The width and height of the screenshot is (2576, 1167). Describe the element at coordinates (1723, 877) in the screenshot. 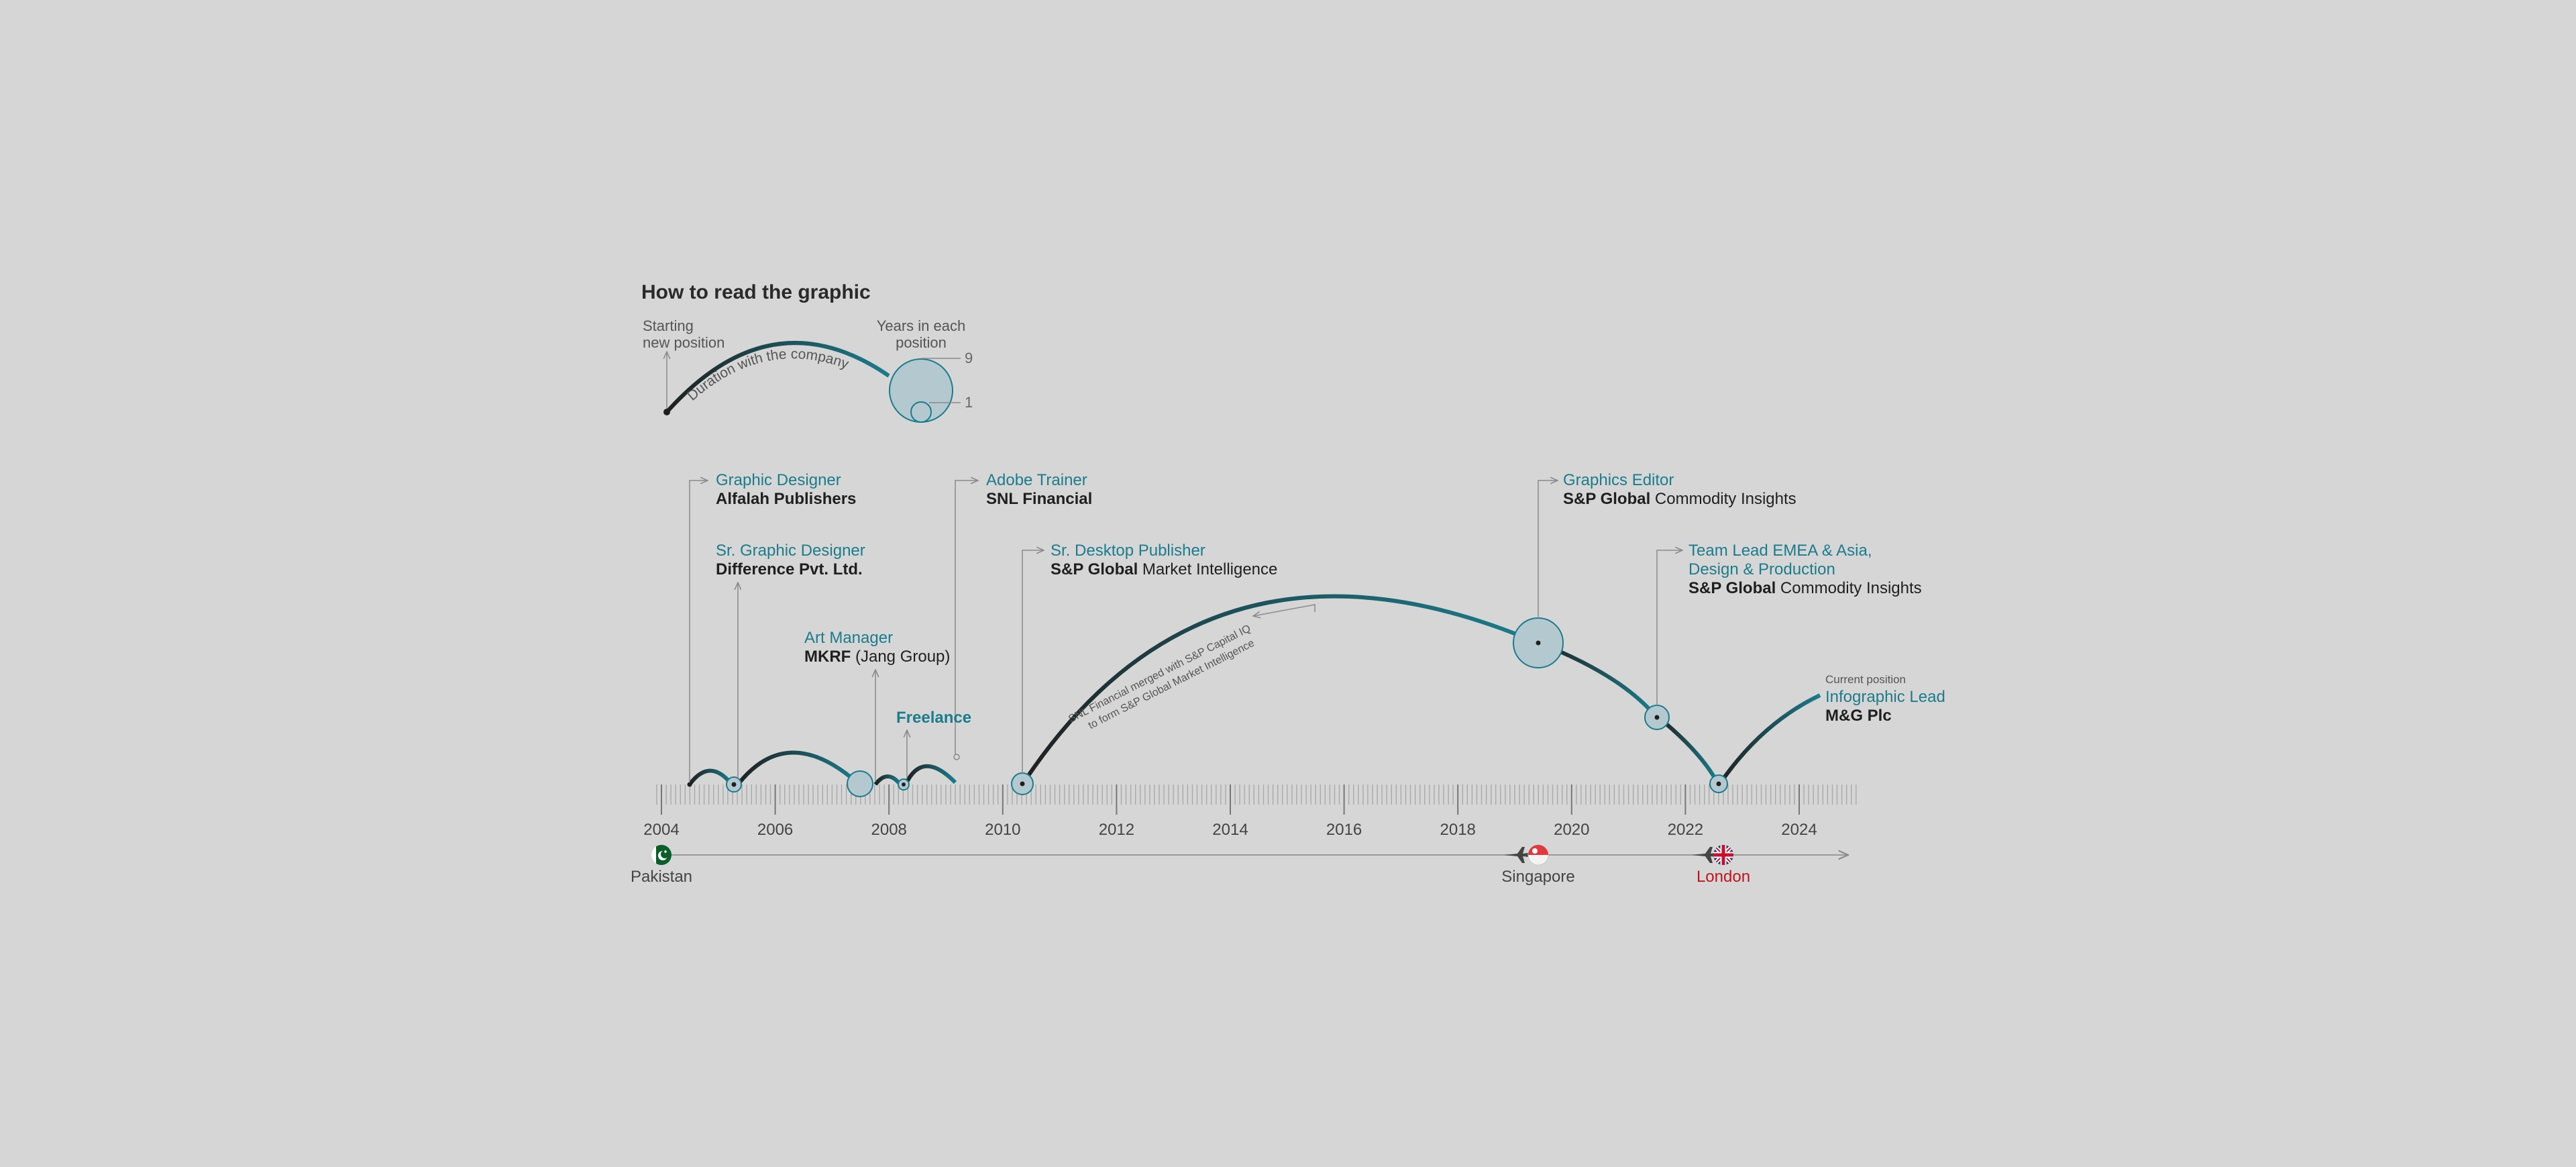

I see `location-london: London` at that location.